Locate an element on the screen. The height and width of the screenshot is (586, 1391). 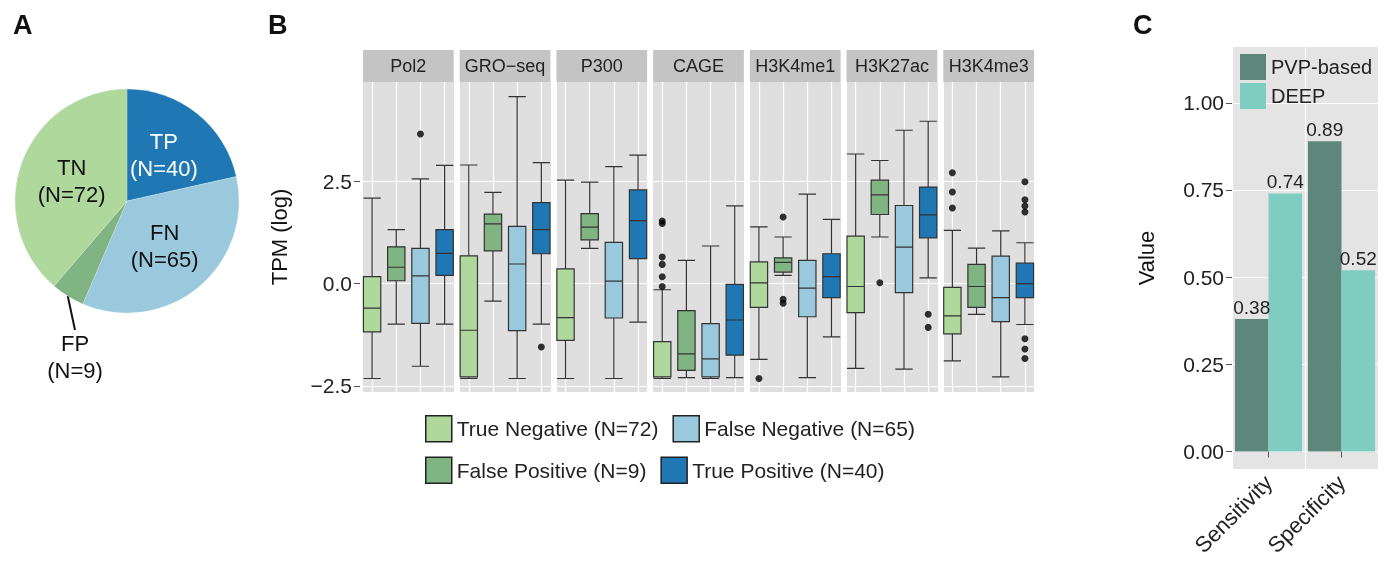
data-label: 0.74 is located at coordinates (1285, 182).